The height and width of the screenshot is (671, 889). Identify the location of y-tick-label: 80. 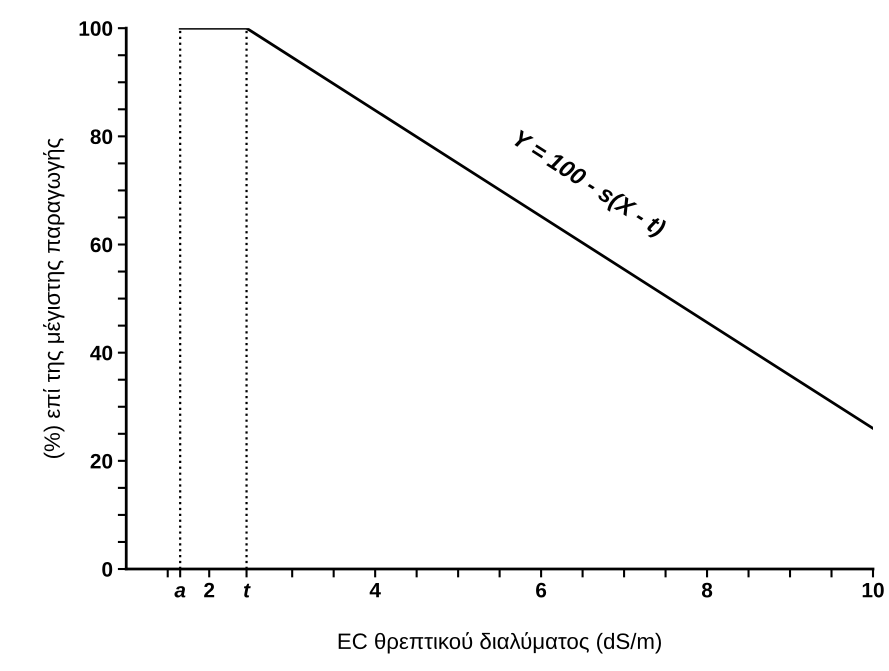
(101, 136).